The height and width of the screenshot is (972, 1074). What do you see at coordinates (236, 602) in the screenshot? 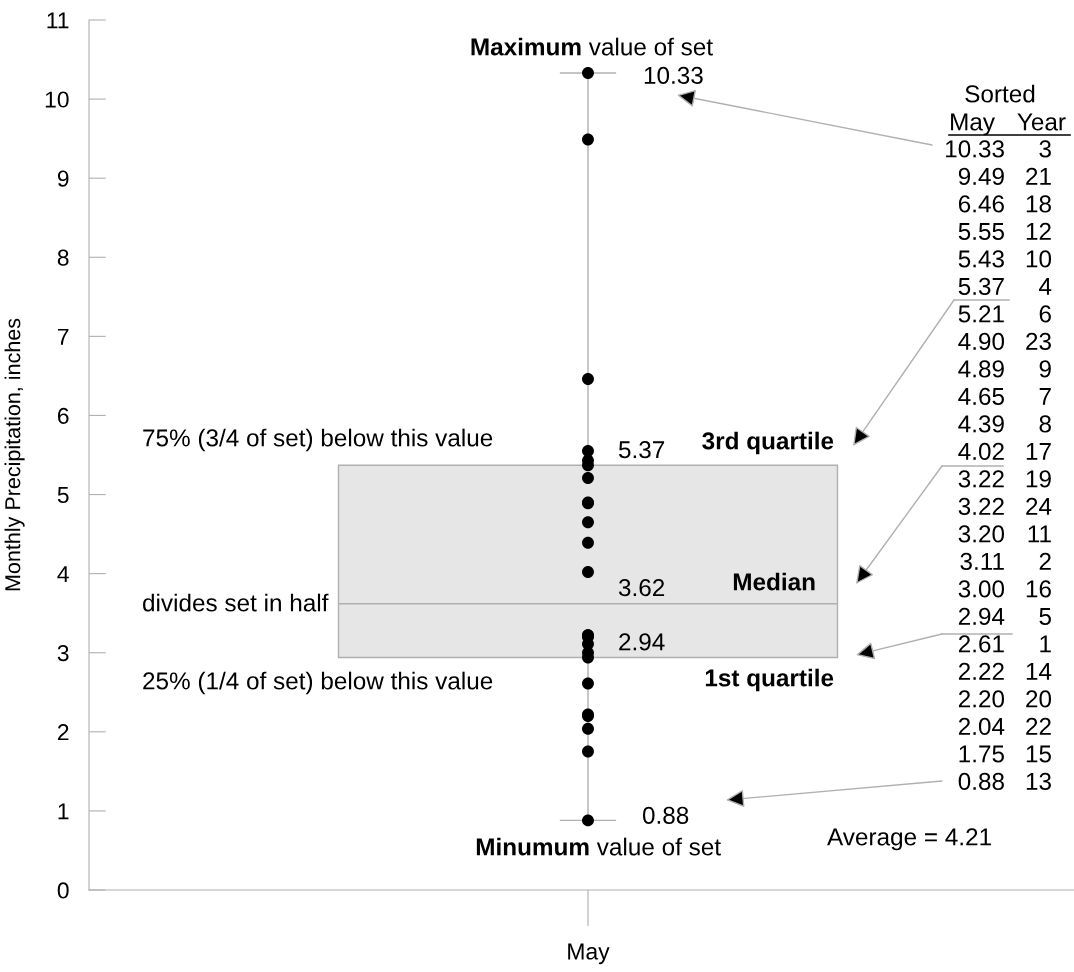
I see `annotation: divides set in half` at bounding box center [236, 602].